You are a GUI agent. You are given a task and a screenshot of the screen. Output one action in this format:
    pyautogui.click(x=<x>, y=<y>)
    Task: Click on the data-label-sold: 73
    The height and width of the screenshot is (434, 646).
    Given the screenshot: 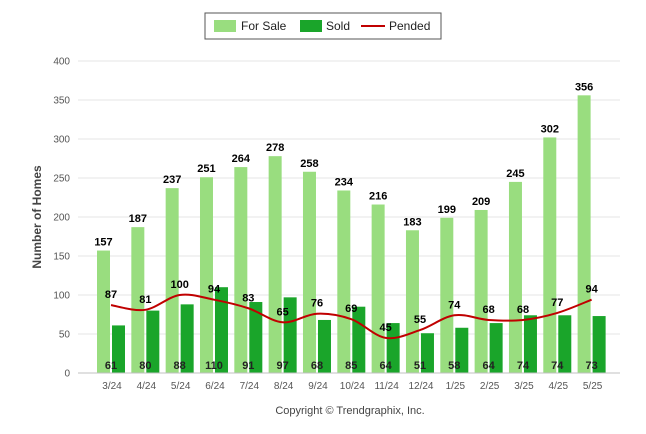 What is the action you would take?
    pyautogui.click(x=591, y=366)
    